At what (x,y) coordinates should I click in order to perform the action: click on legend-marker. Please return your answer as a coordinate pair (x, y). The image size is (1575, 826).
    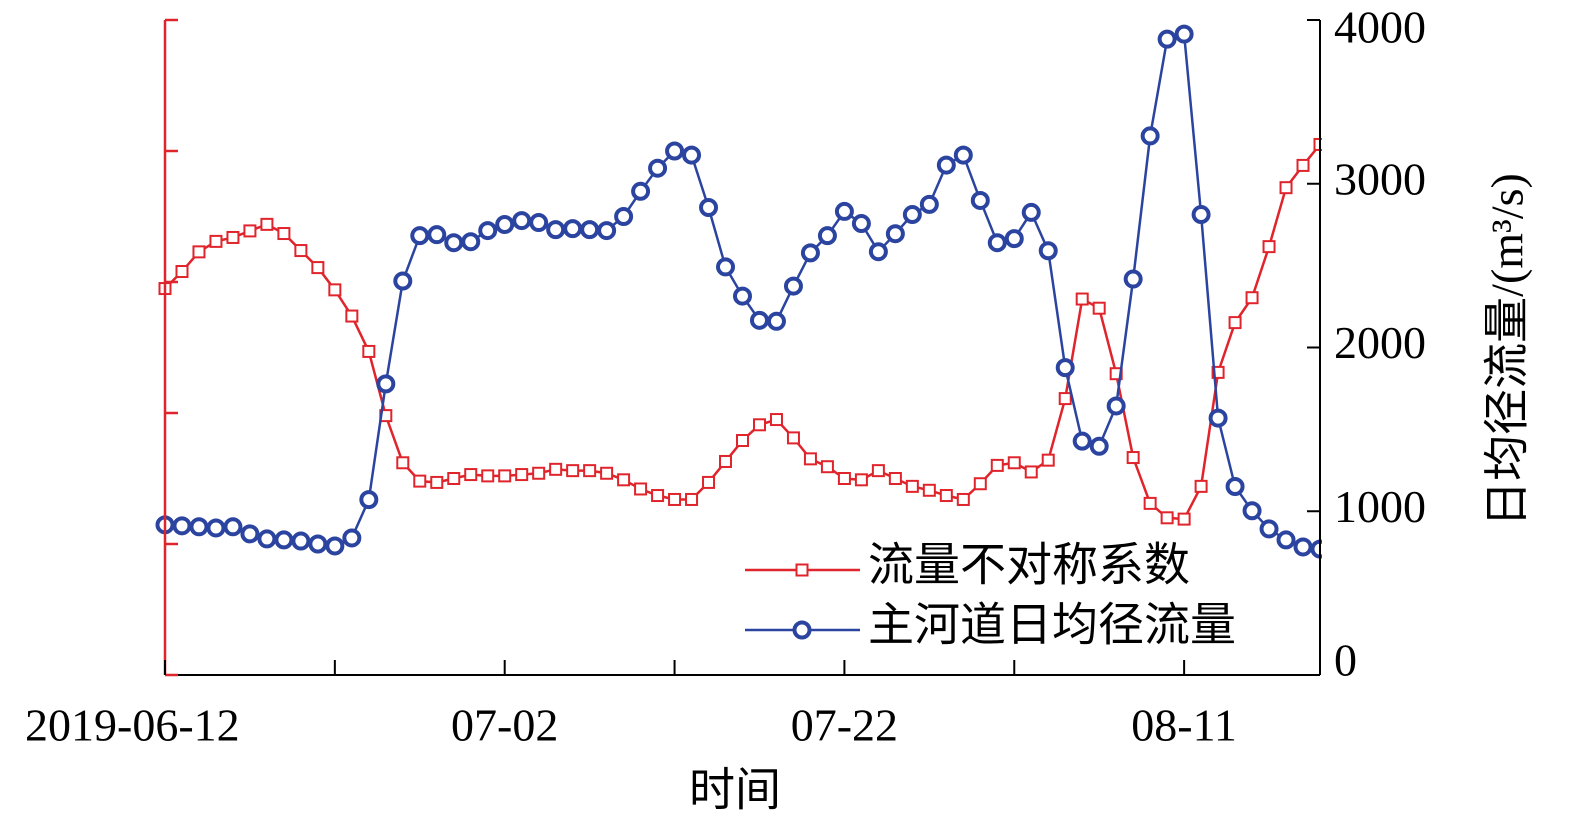
    Looking at the image, I should click on (802, 630).